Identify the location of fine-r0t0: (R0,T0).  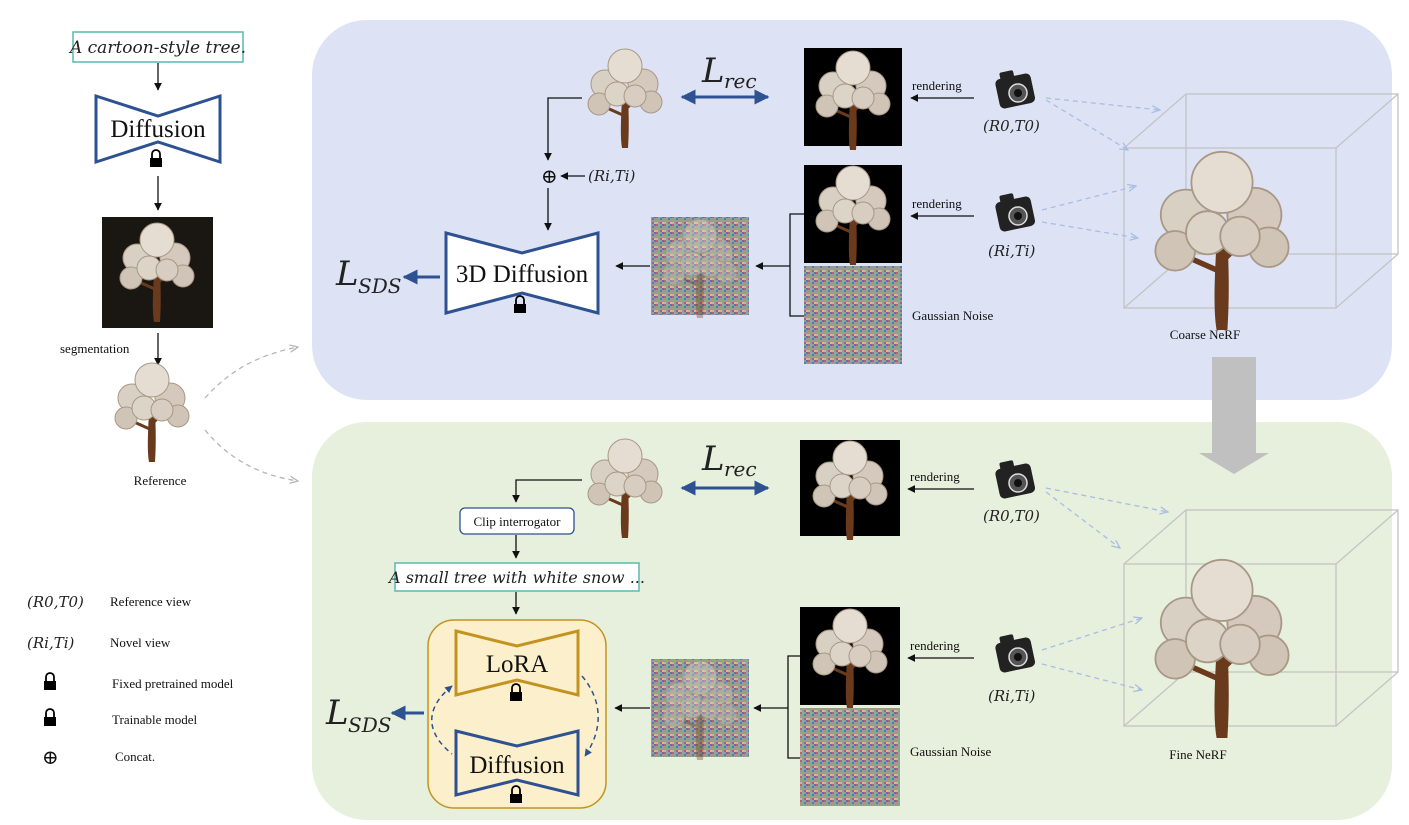
(1011, 516).